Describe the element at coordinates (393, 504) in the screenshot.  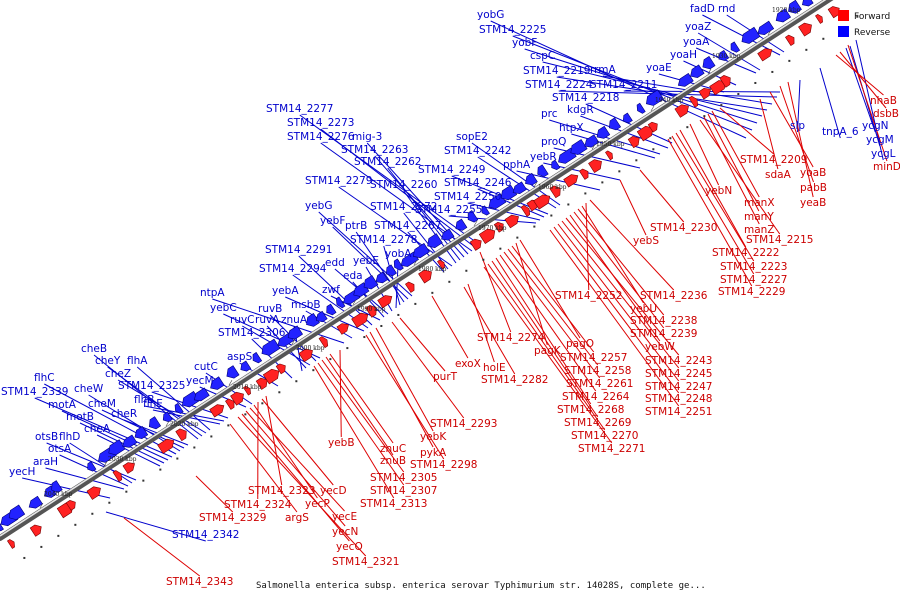
I see `forward-gene-label: STM14_2313` at that location.